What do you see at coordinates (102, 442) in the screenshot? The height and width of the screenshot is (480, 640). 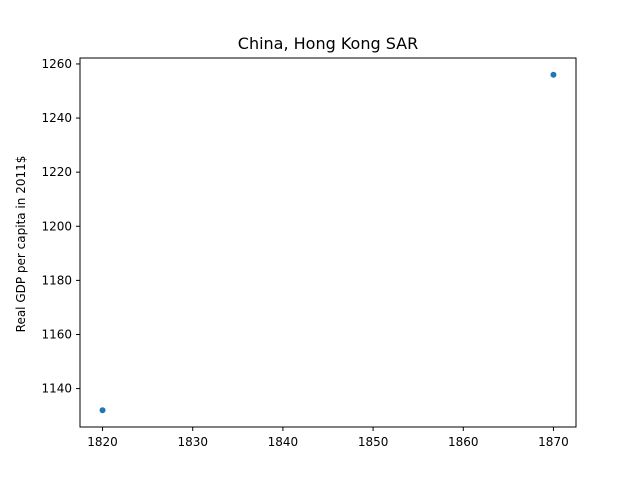 I see `x-tick-label: 1820` at bounding box center [102, 442].